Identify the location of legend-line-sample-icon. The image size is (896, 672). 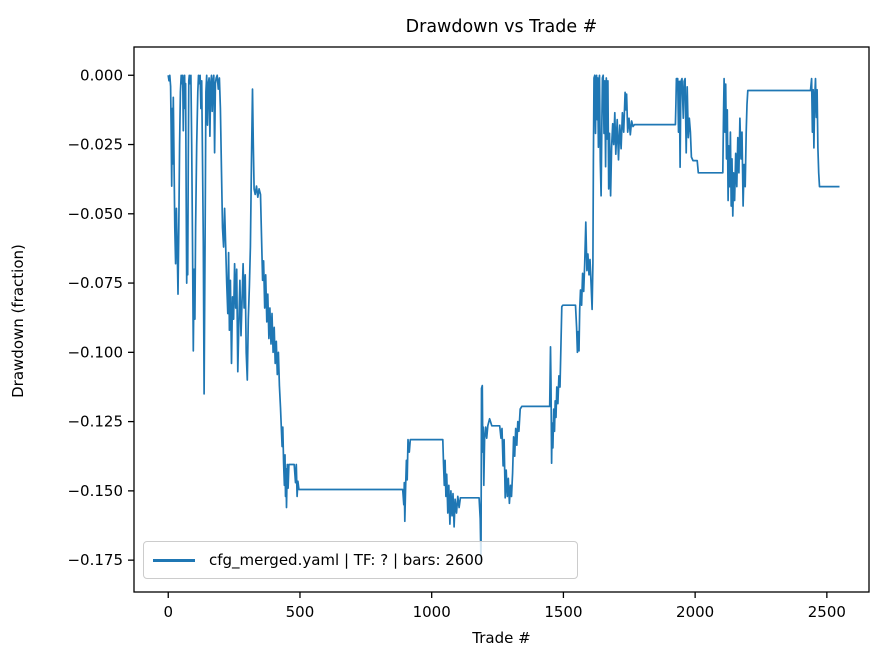
(174, 560).